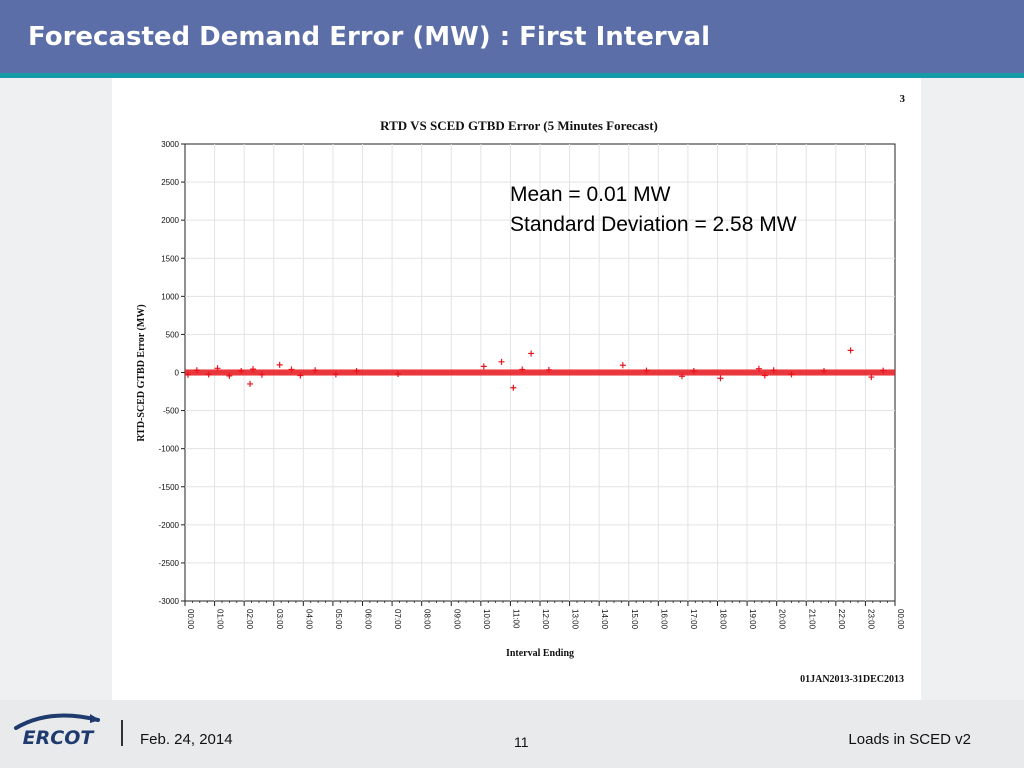 This screenshot has height=768, width=1024. Describe the element at coordinates (186, 739) in the screenshot. I see `footer-date: Feb. 24, 2014` at that location.